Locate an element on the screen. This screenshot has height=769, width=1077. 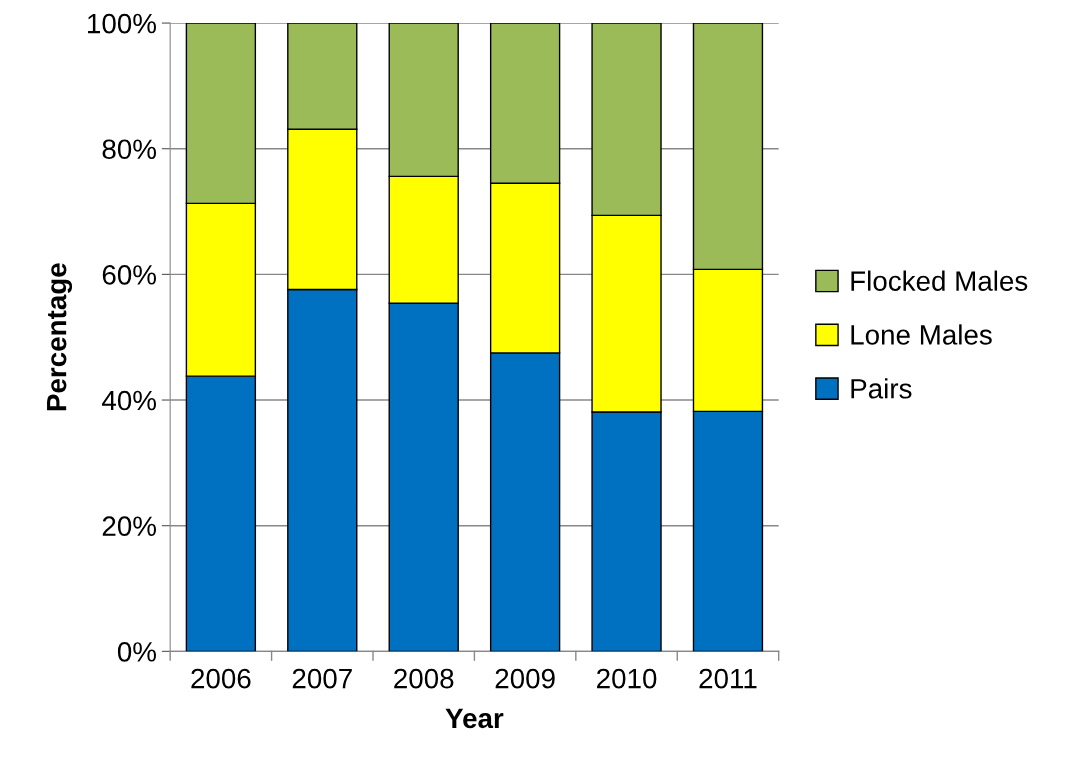
y-tick-label: 20% is located at coordinates (129, 526).